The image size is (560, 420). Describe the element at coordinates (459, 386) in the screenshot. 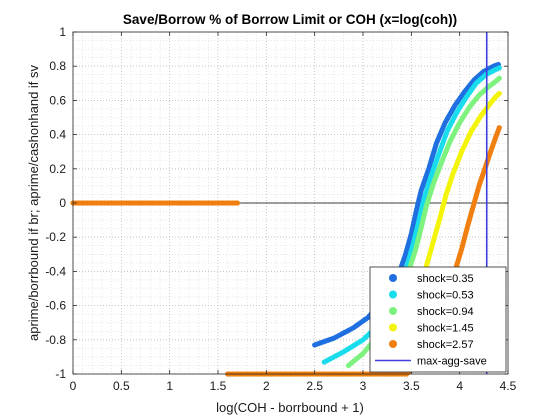

I see `x-tick-label: 4` at that location.